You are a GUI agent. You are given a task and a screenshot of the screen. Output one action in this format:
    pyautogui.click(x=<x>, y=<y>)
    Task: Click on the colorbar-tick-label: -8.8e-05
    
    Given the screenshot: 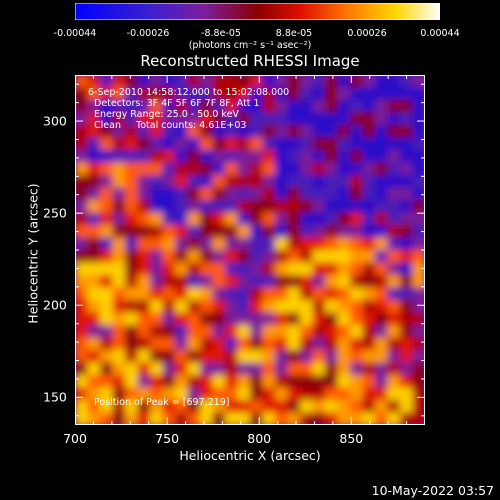 What is the action you would take?
    pyautogui.click(x=221, y=33)
    